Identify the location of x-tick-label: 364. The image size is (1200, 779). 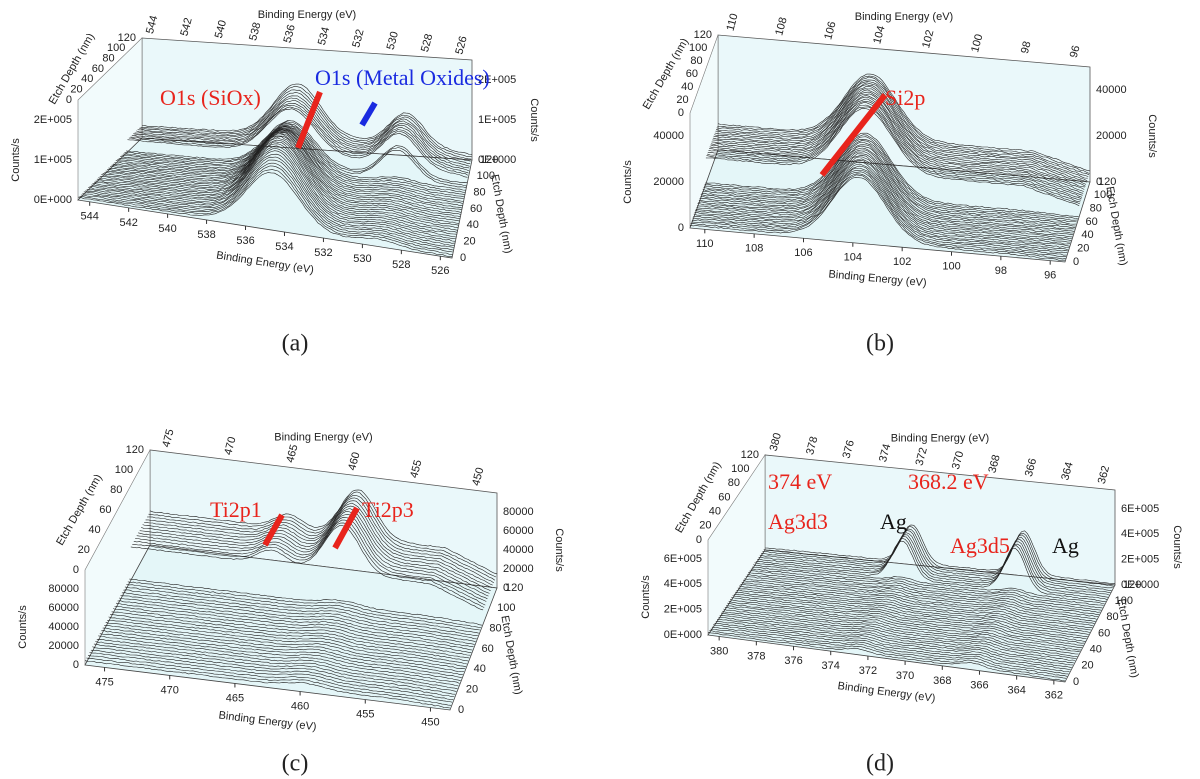
(1016, 691).